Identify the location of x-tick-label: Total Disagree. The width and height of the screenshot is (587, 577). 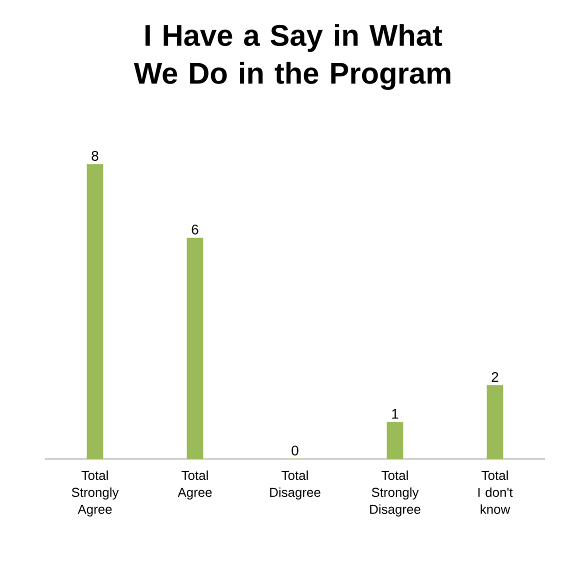
(295, 485).